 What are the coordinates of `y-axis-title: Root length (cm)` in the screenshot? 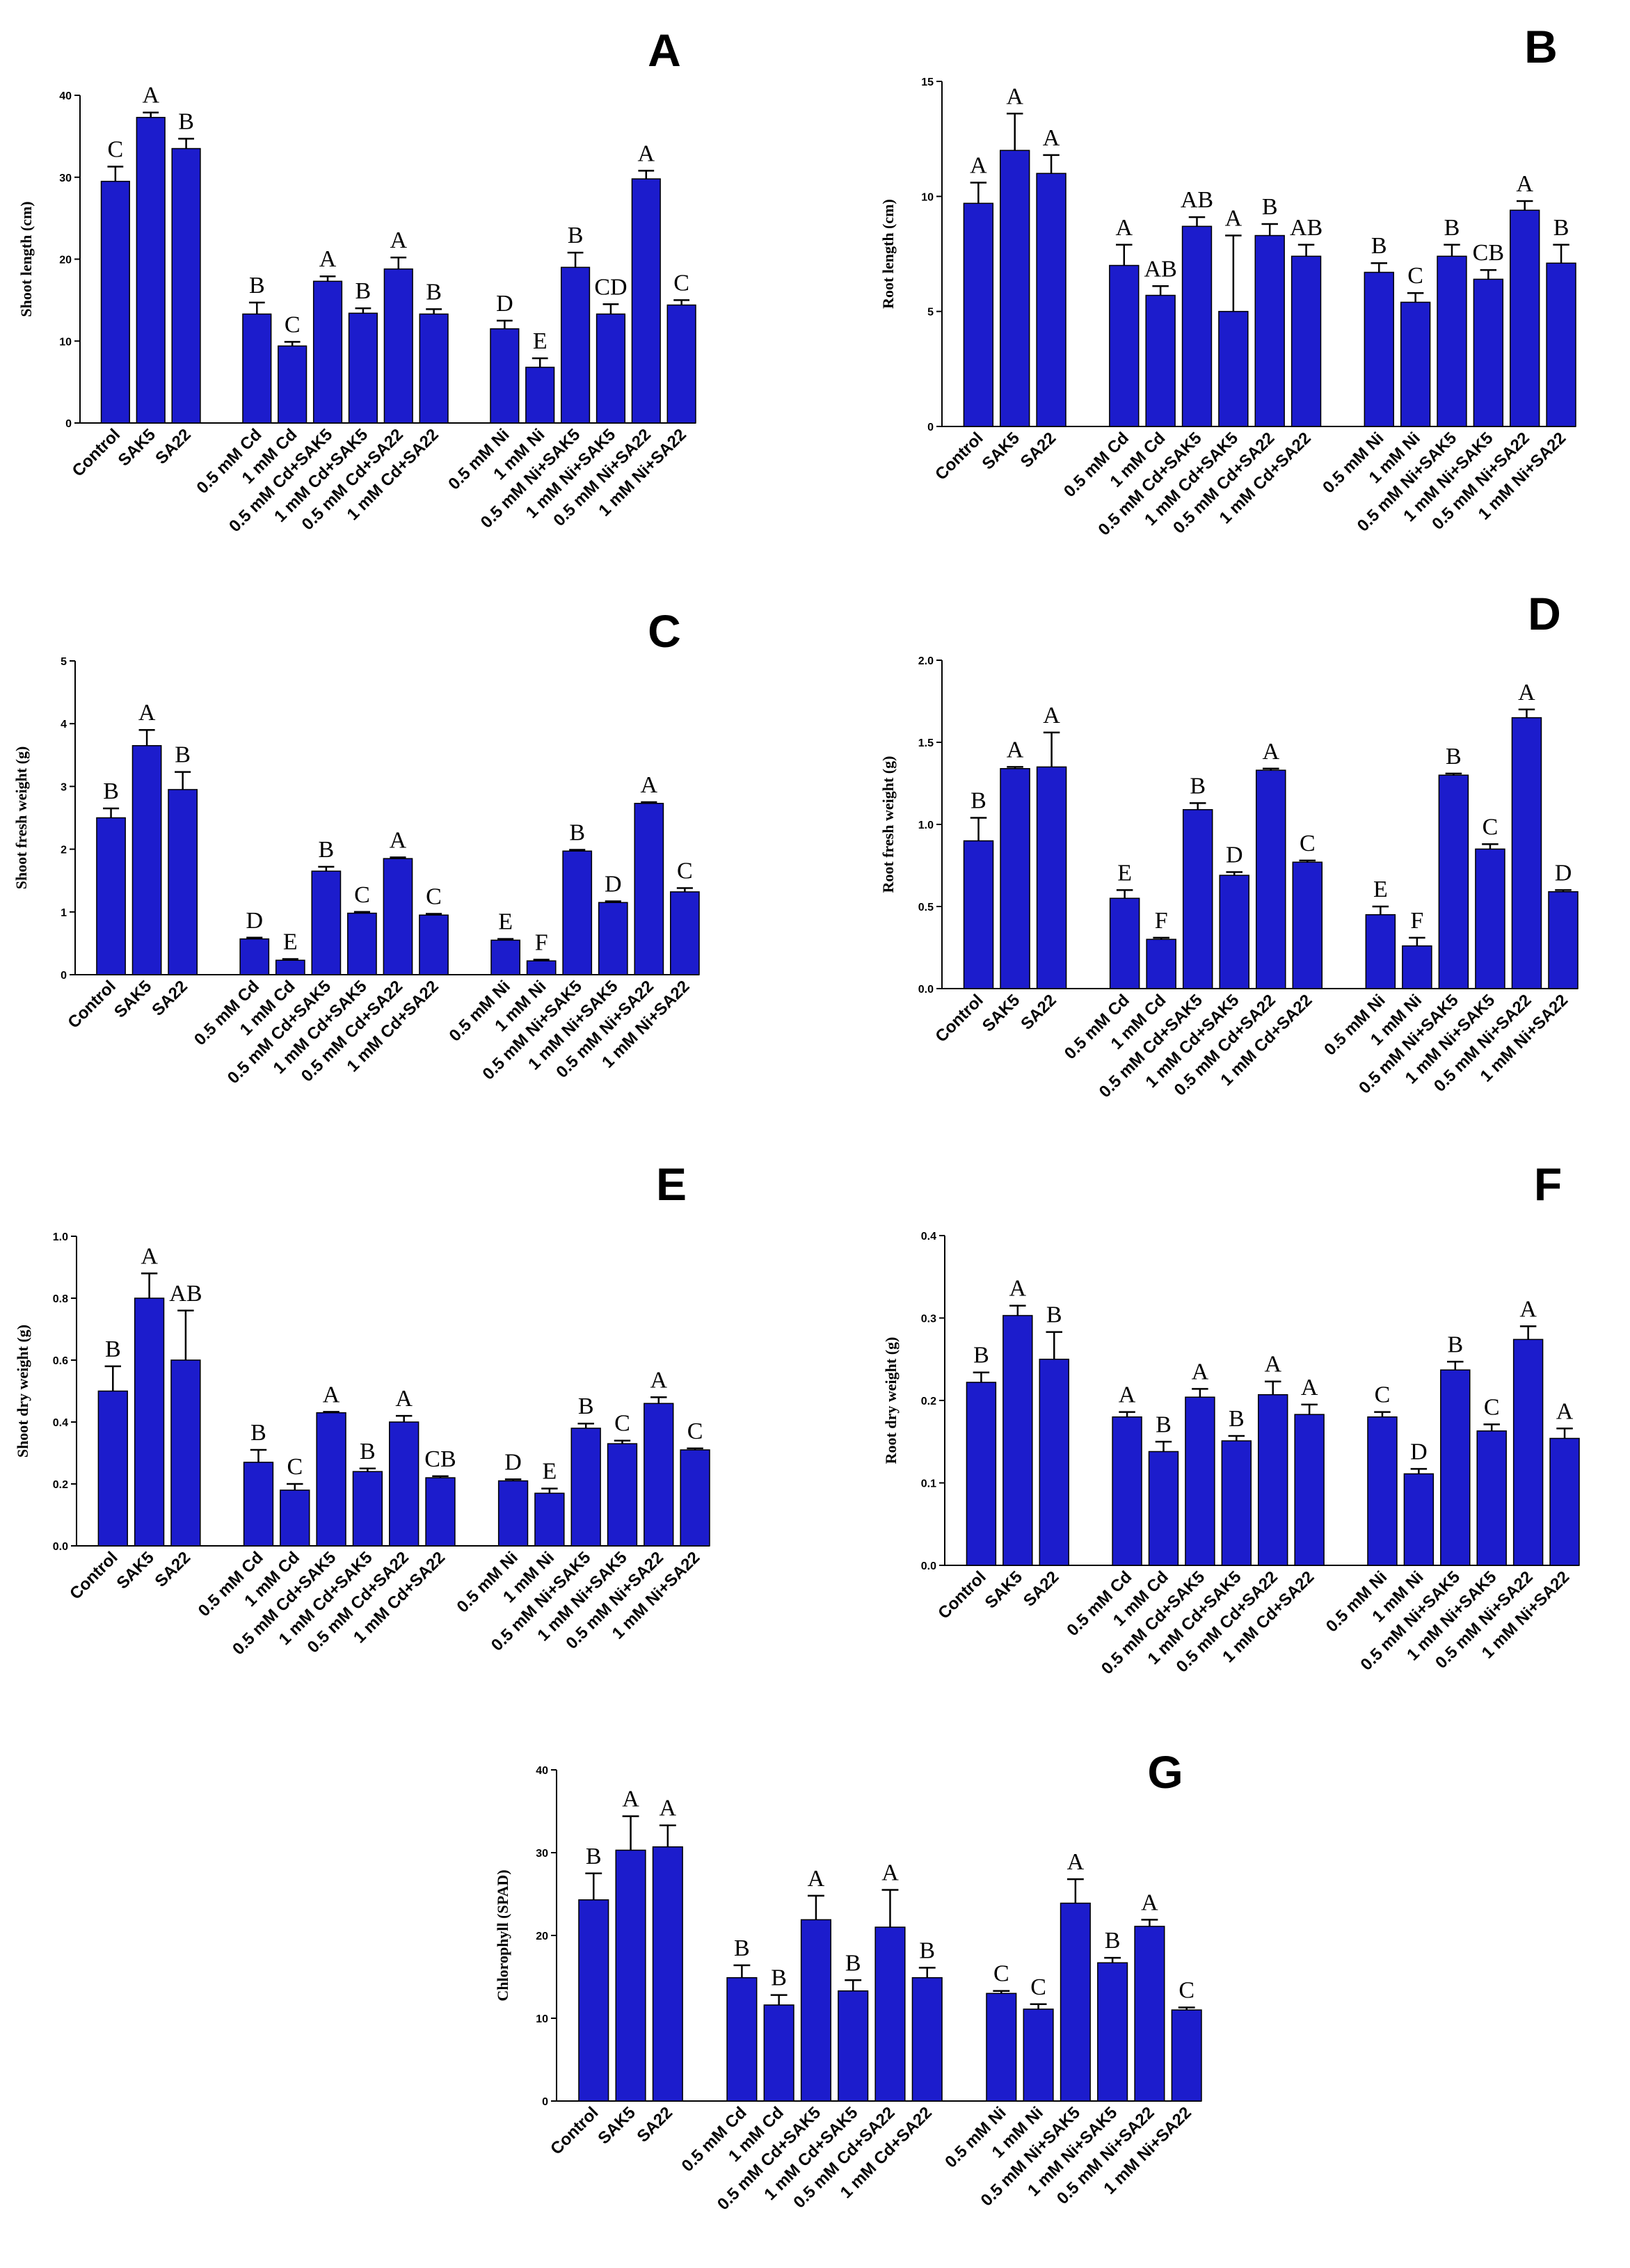 It's located at (888, 254).